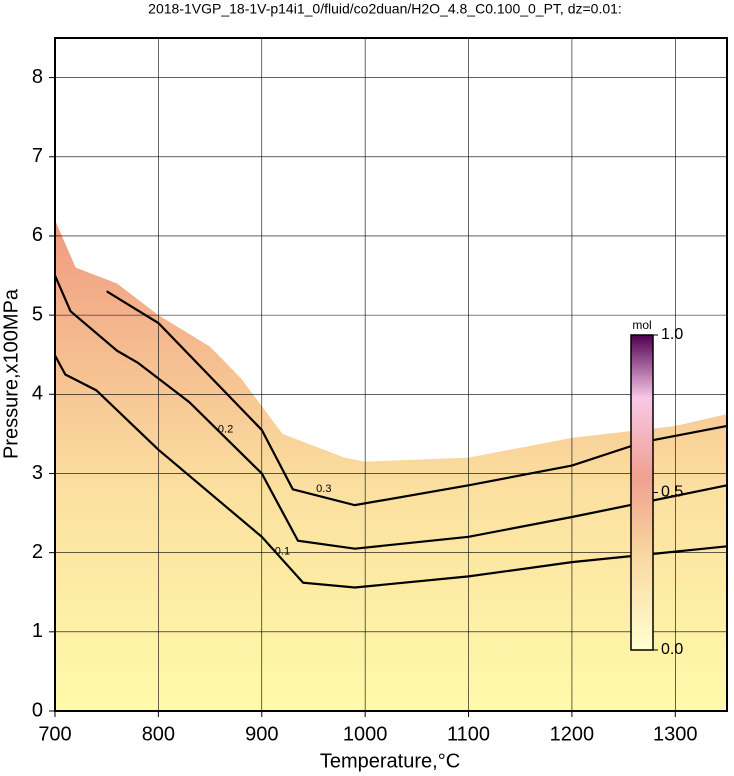 The height and width of the screenshot is (776, 734). What do you see at coordinates (37, 710) in the screenshot?
I see `y-tick-label: 0` at bounding box center [37, 710].